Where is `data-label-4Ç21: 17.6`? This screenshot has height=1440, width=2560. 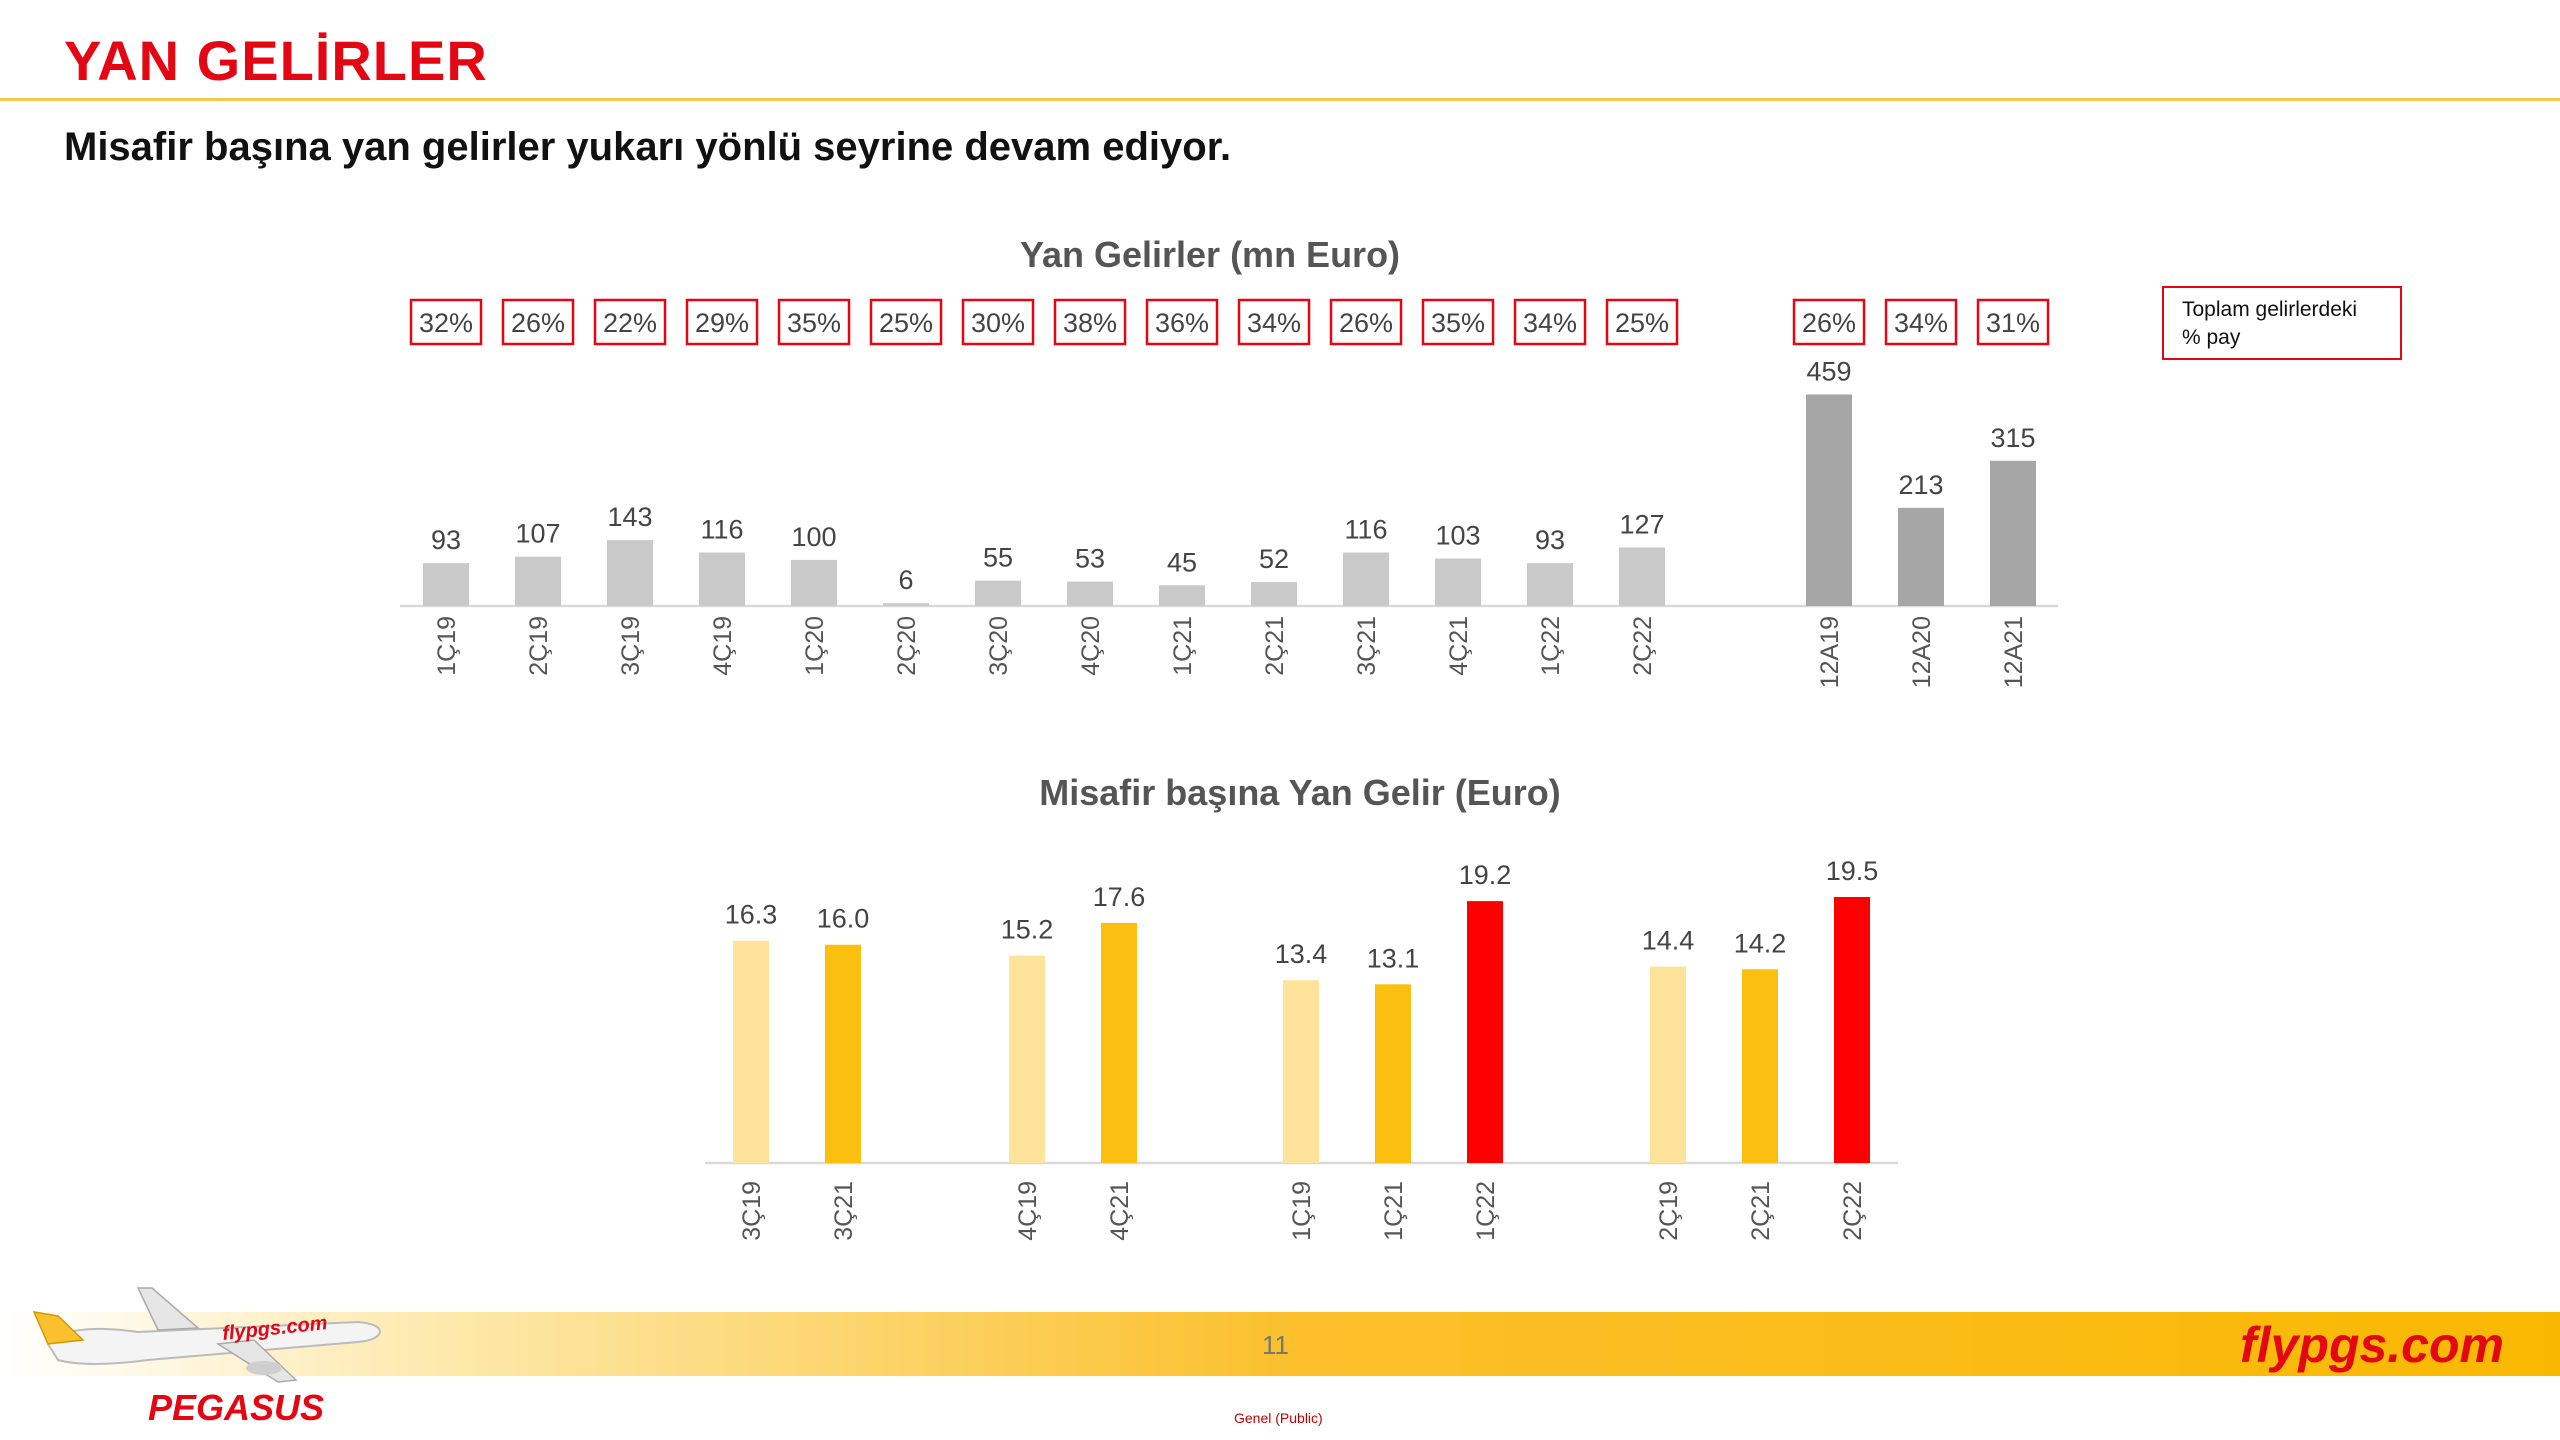 data-label-4Ç21: 17.6 is located at coordinates (1119, 897).